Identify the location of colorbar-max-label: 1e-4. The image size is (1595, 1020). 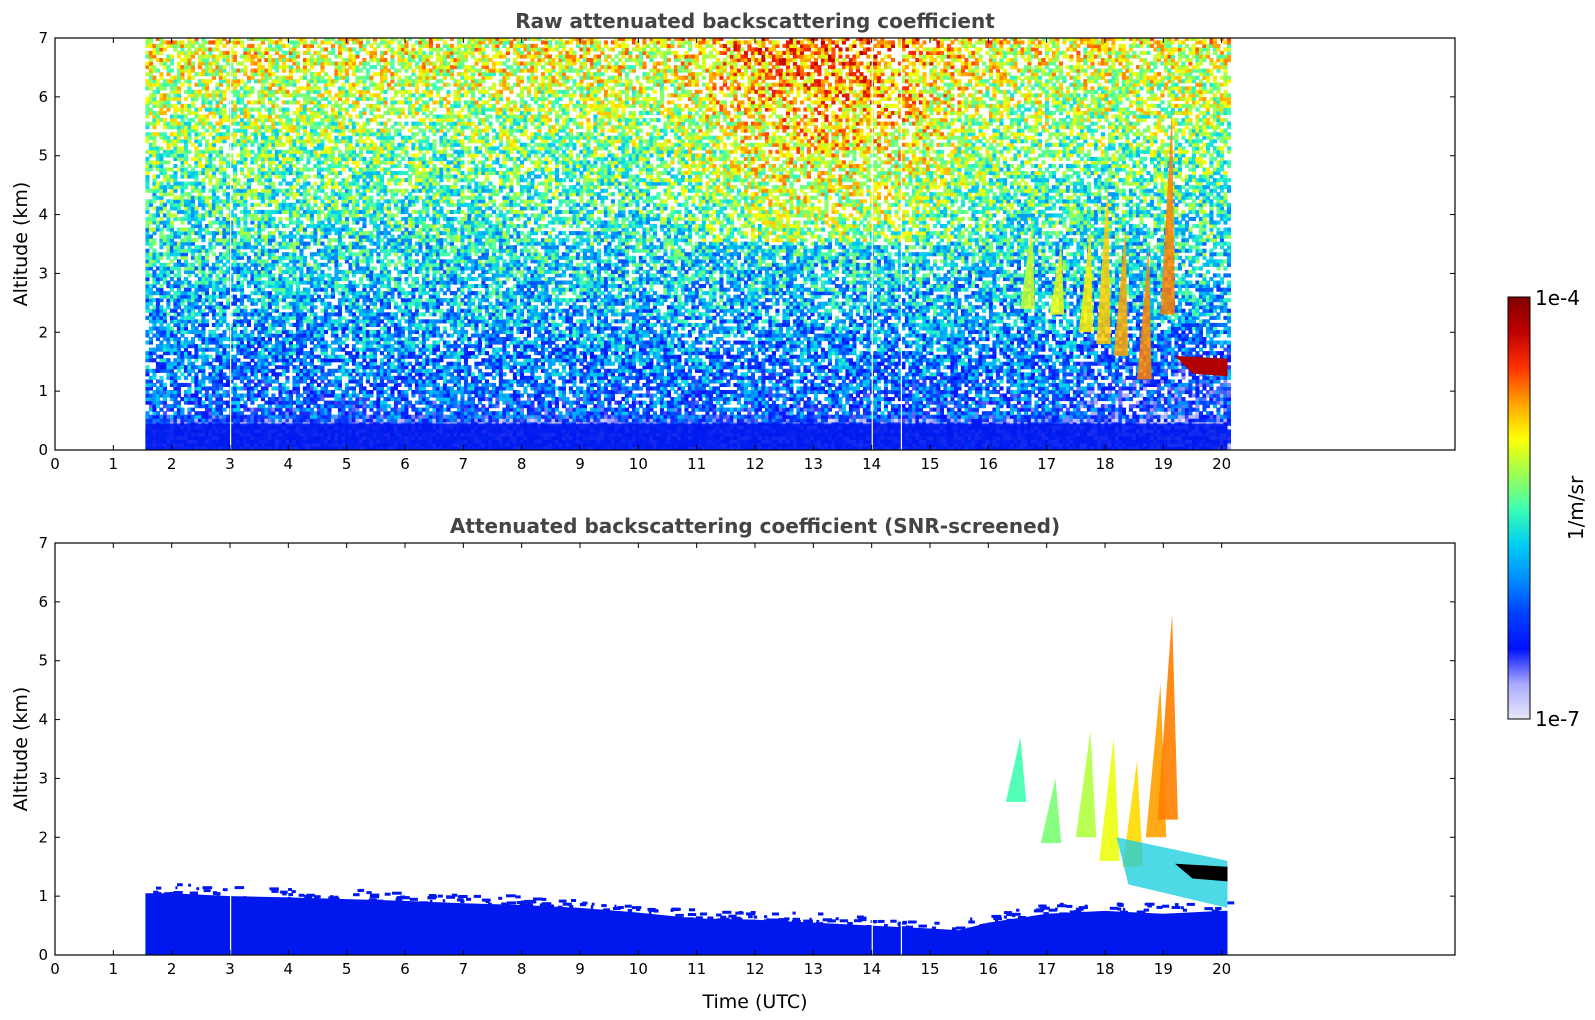
(1557, 298).